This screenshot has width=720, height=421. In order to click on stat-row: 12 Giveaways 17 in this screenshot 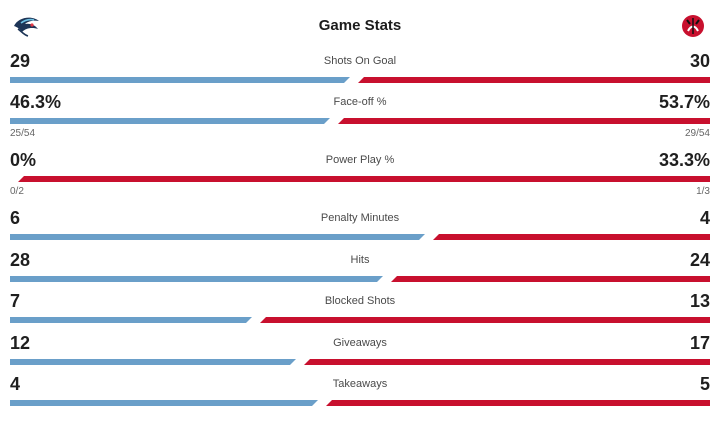, I will do `click(360, 348)`.